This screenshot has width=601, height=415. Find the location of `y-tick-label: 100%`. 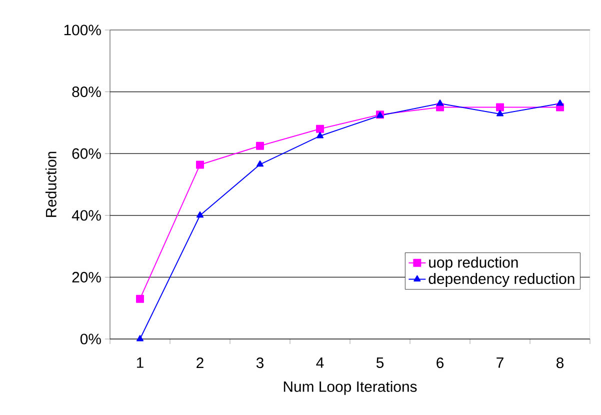

y-tick-label: 100% is located at coordinates (82, 30).